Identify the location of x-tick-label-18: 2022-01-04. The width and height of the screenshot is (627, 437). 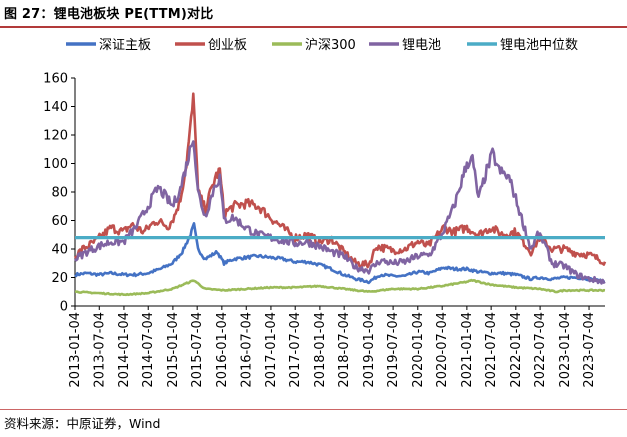
(516, 350).